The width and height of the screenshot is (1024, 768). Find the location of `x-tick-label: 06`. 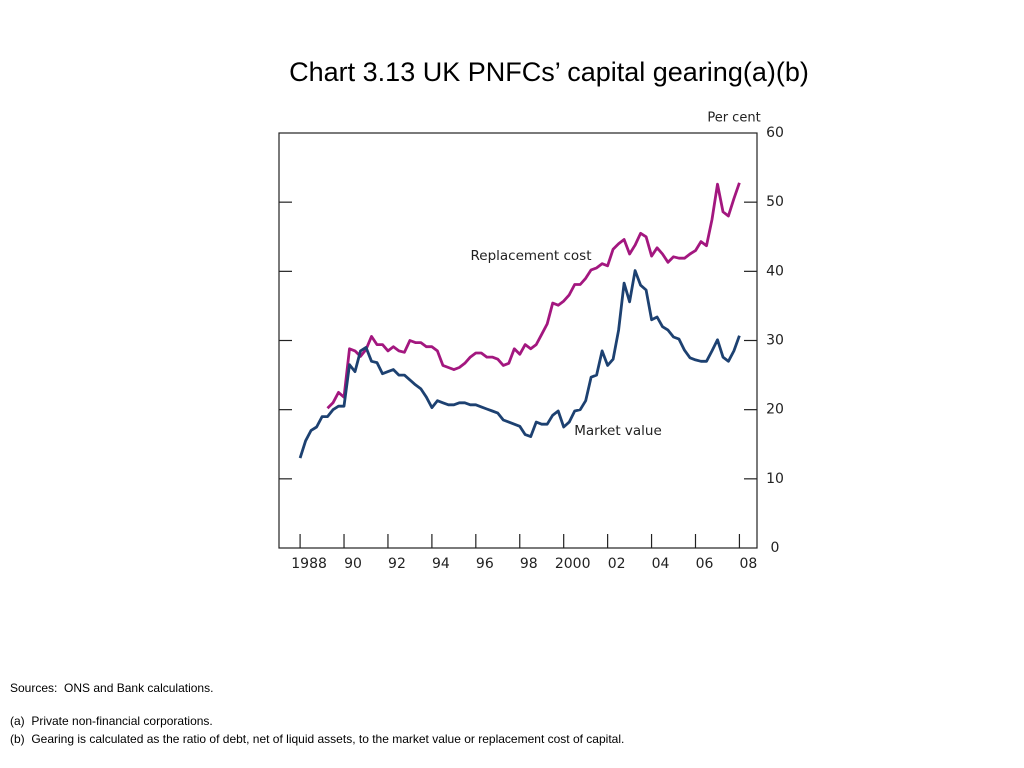

x-tick-label: 06 is located at coordinates (705, 564).